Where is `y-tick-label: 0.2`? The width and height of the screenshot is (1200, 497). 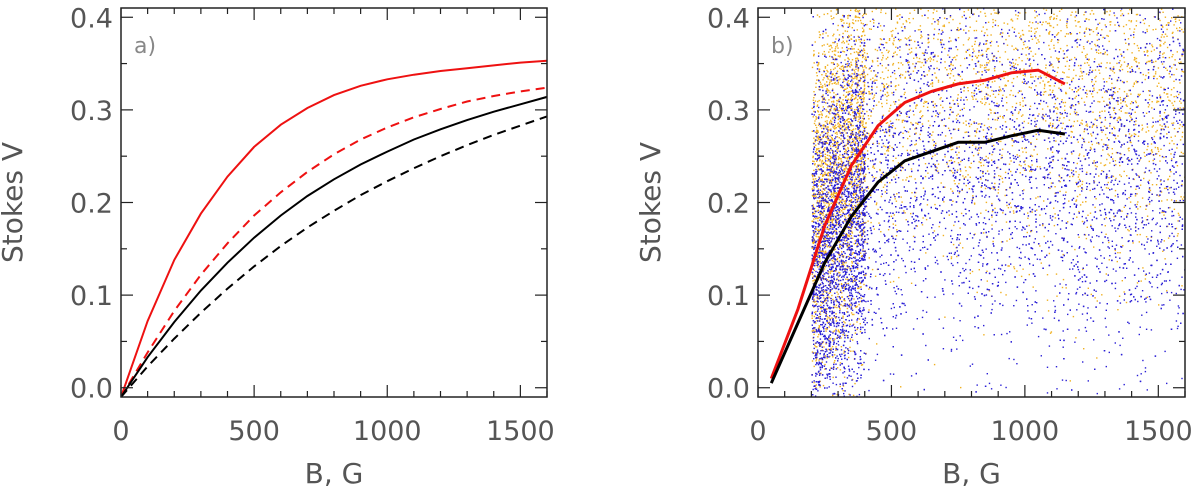
y-tick-label: 0.2 is located at coordinates (91, 204).